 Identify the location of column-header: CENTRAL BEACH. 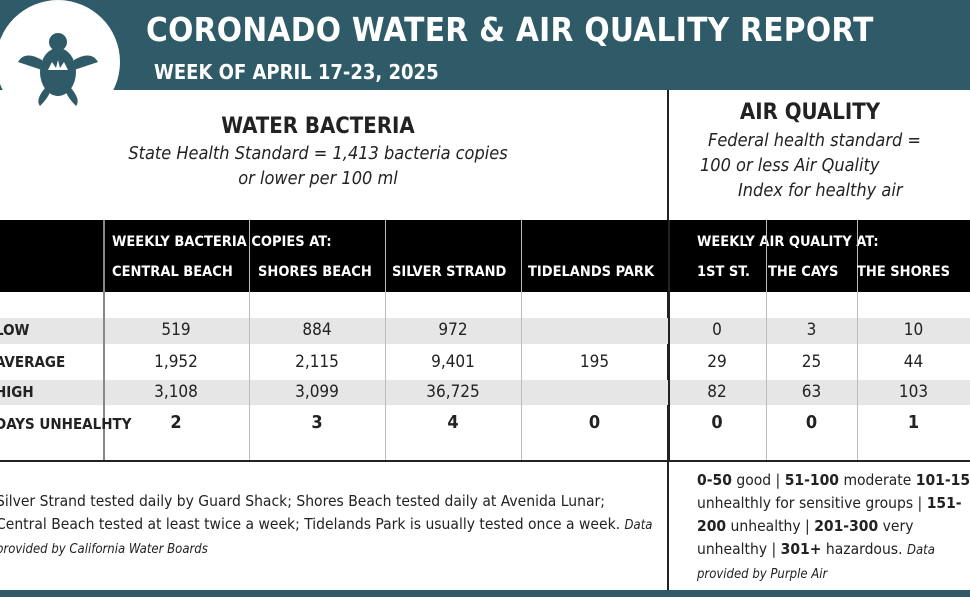
(172, 272).